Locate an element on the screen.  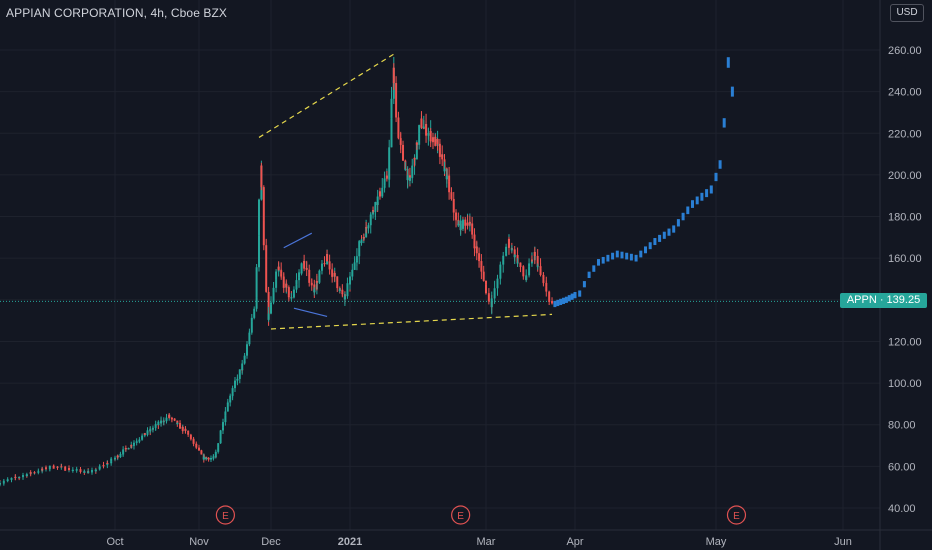
x-tick-label: Dec is located at coordinates (271, 542).